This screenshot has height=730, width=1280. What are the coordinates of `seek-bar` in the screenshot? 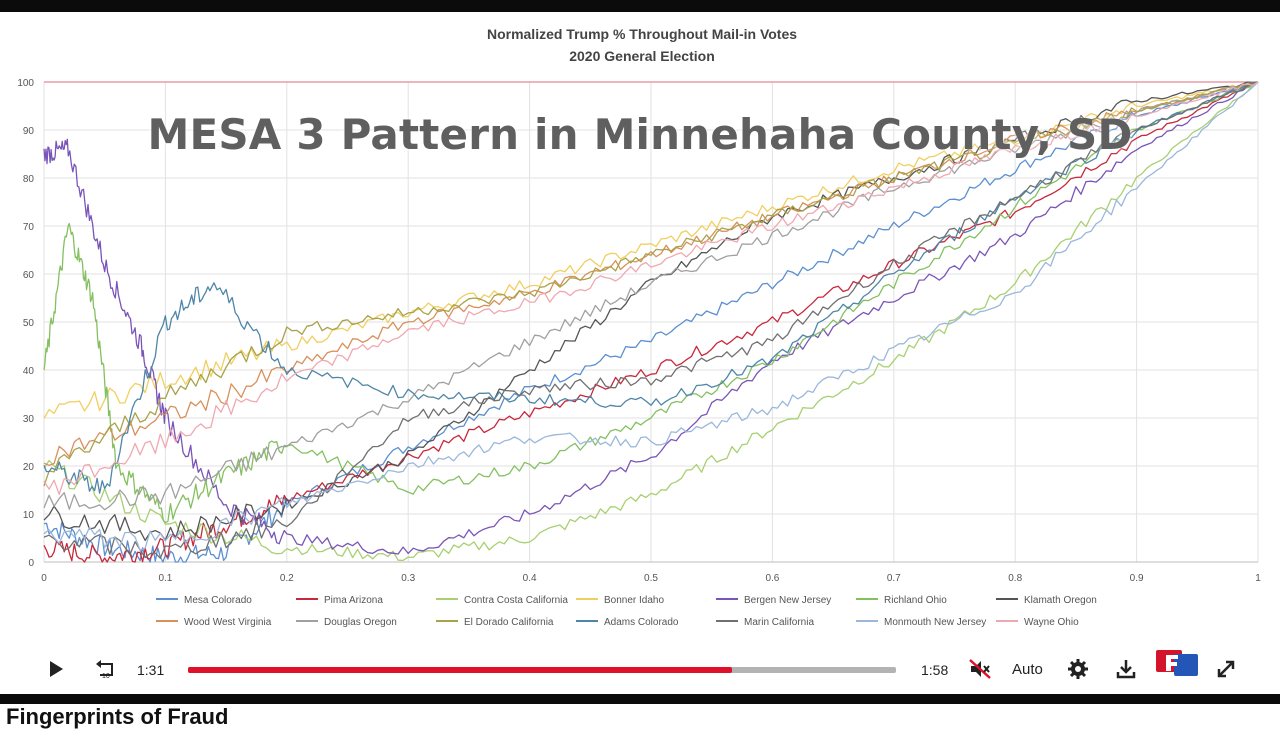 It's located at (542, 670).